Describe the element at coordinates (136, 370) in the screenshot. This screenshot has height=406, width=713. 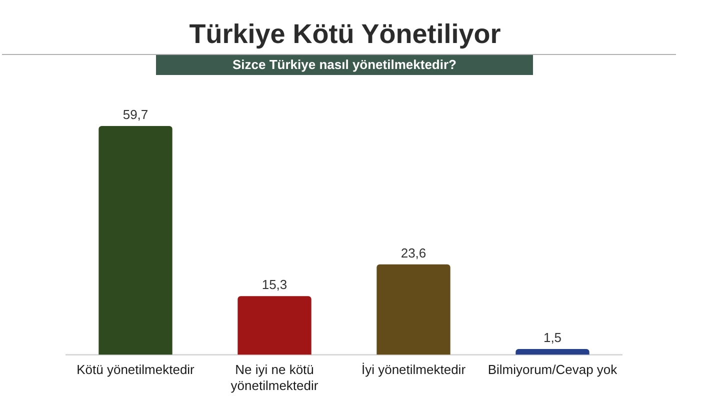
I see `x-tick-label: Kötü yönetilmektedir` at that location.